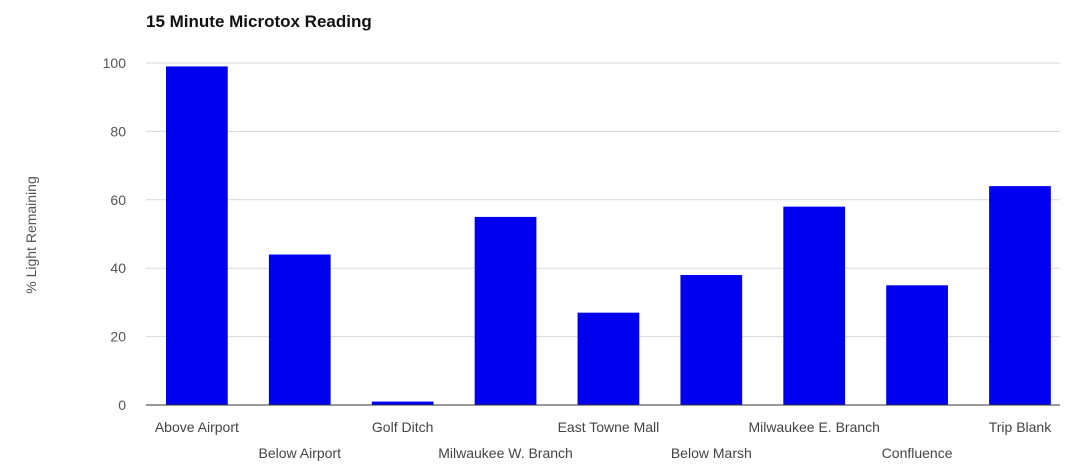 The width and height of the screenshot is (1070, 466). Describe the element at coordinates (118, 268) in the screenshot. I see `y-tick-label: 40` at that location.